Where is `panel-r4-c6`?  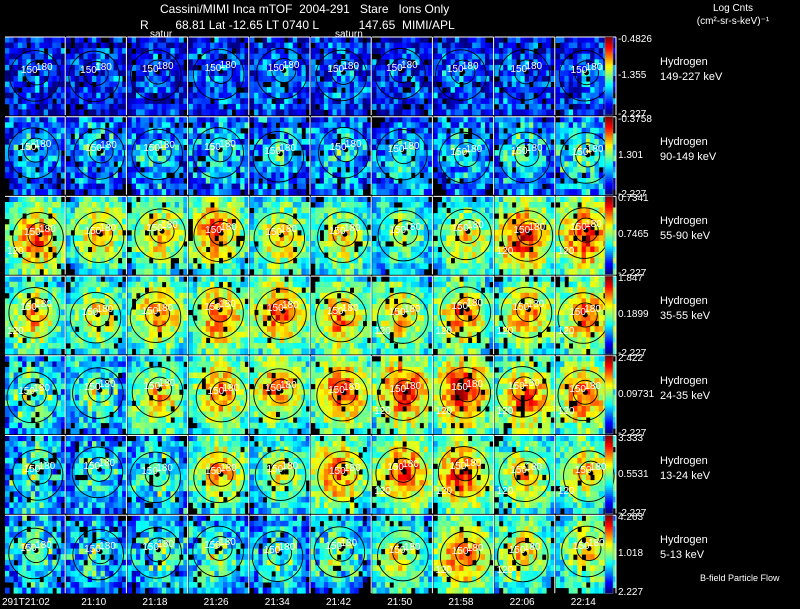
panel-r4-c6 is located at coordinates (341, 315).